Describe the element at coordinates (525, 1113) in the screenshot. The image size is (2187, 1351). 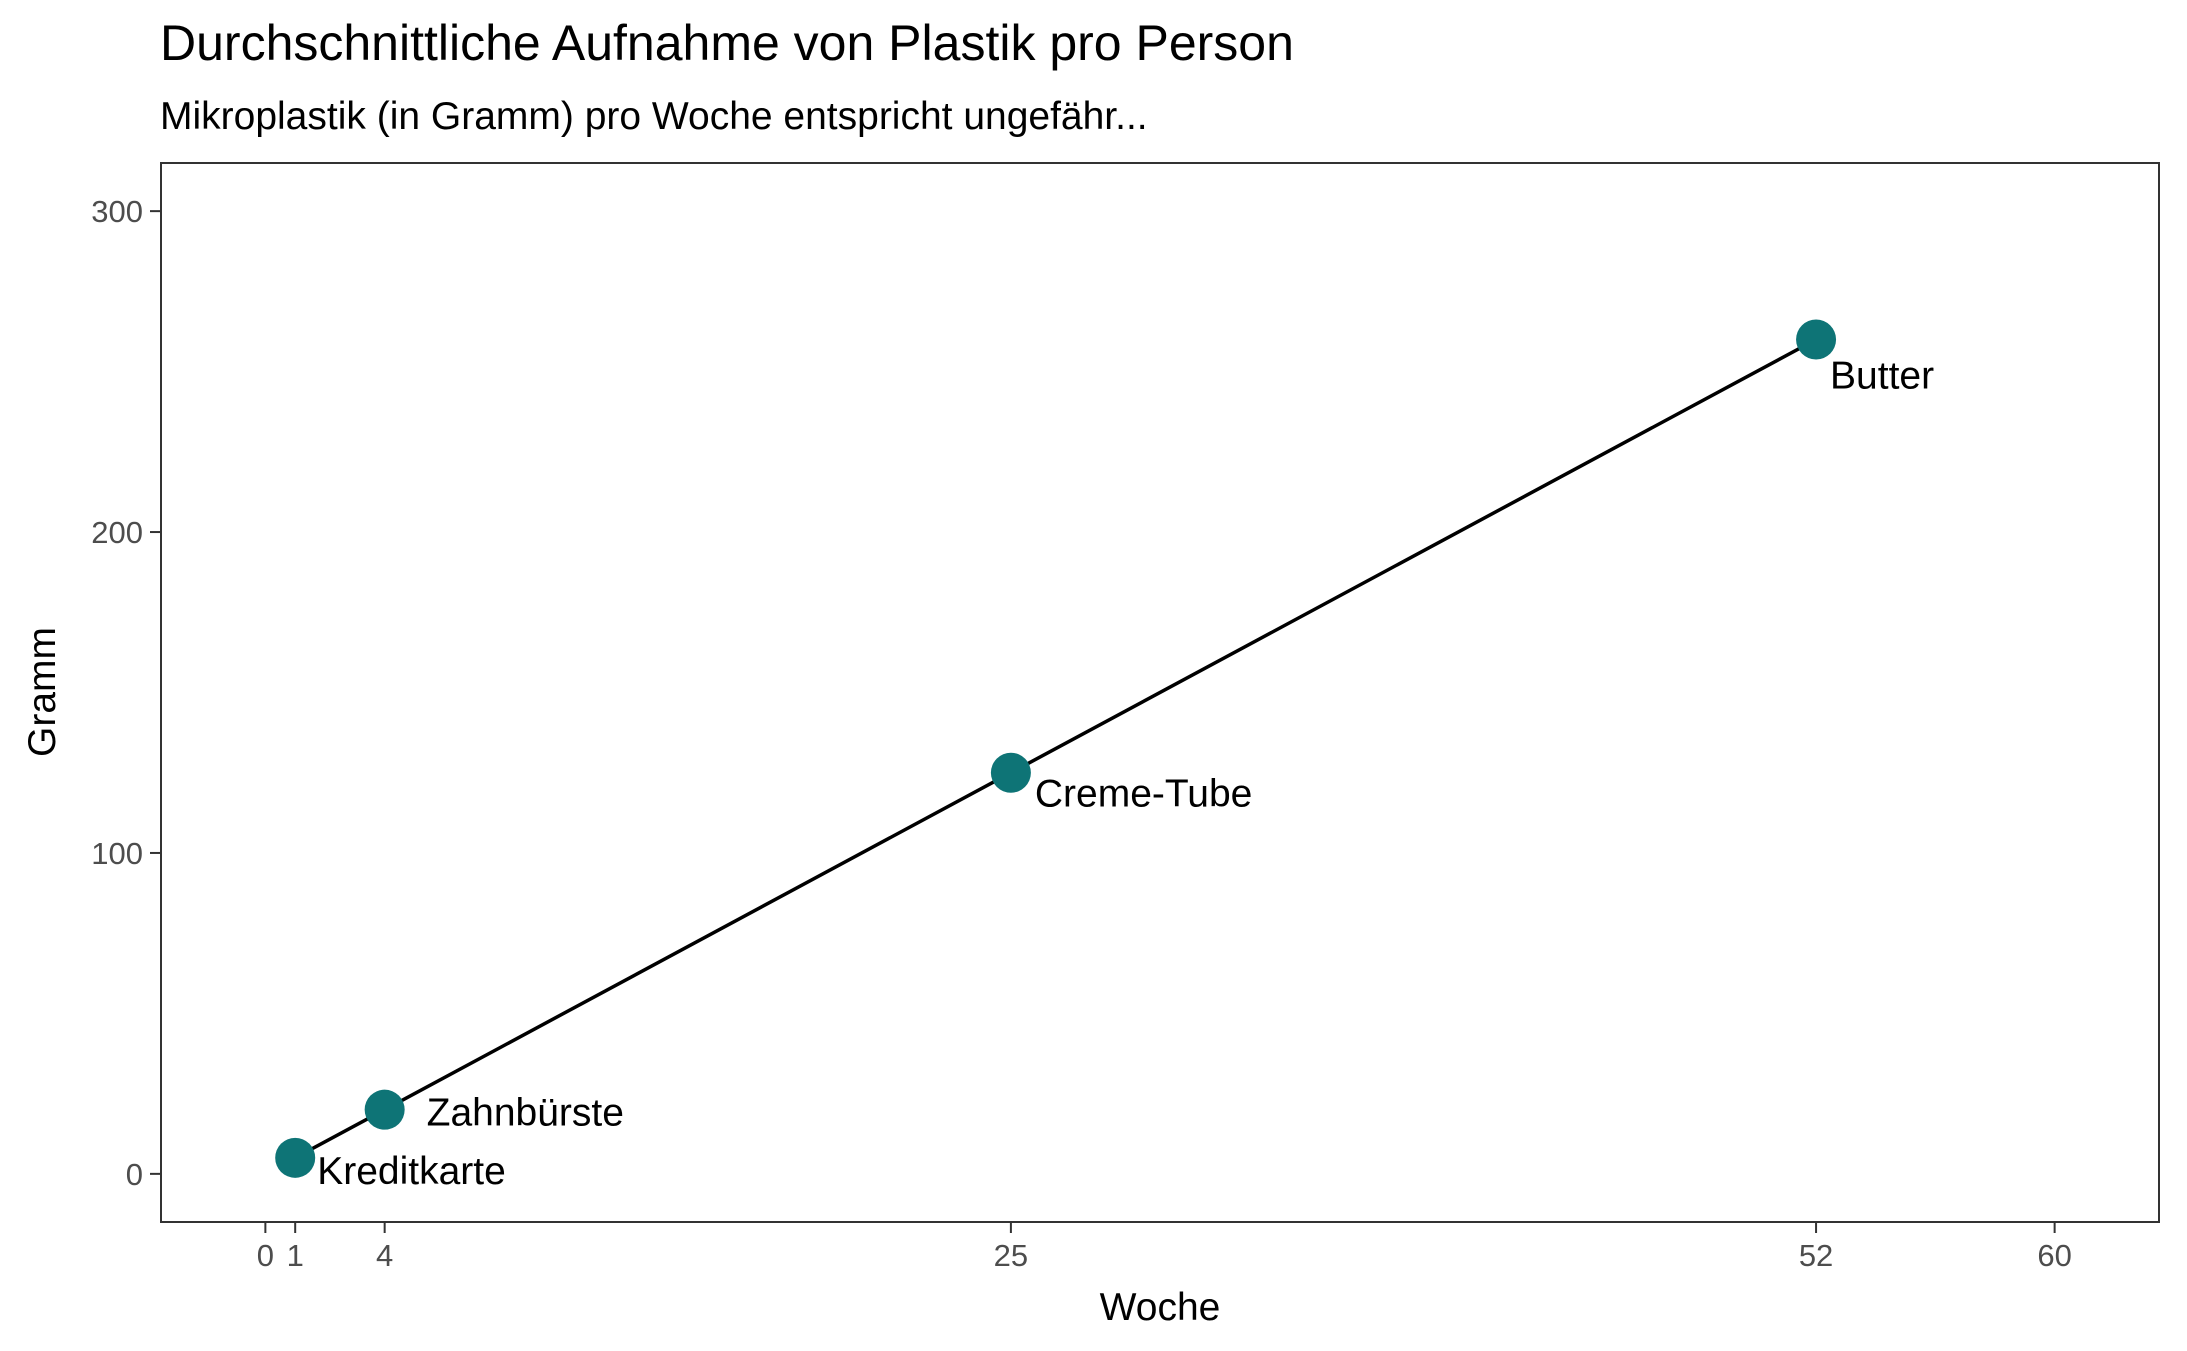
I see `data-label: Zahnbürste` at that location.